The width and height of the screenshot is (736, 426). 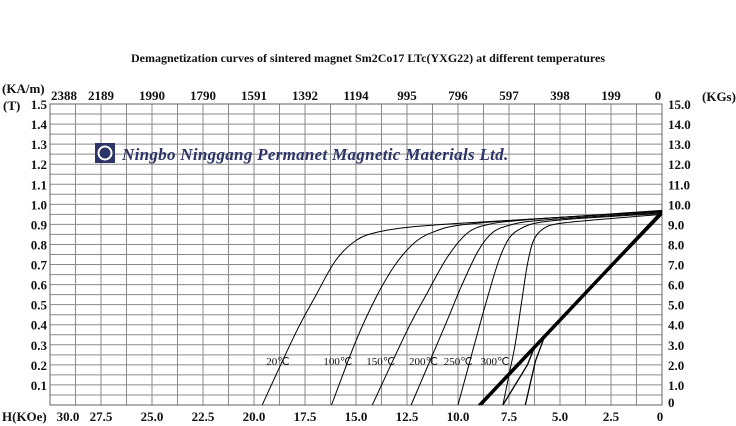 What do you see at coordinates (68, 416) in the screenshot?
I see `x-tick-label: 30.0` at bounding box center [68, 416].